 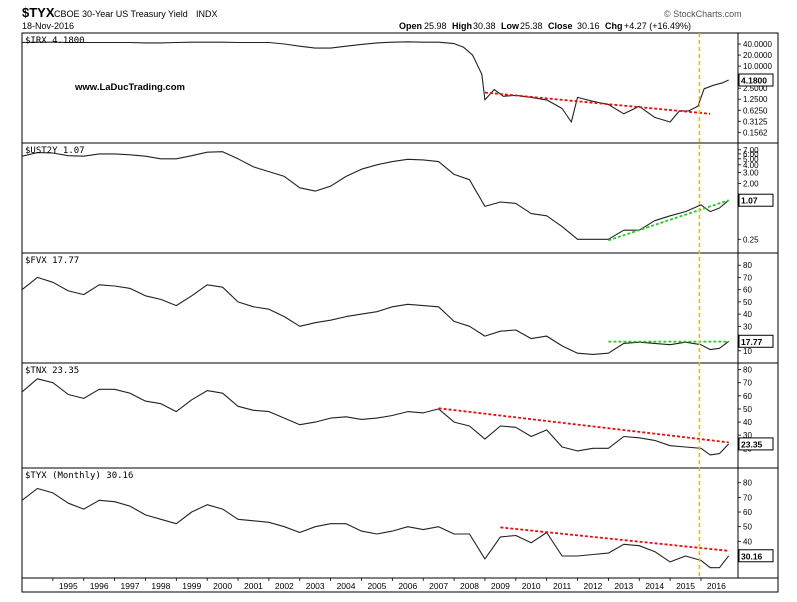 I want to click on x-tick-label: 2011, so click(x=562, y=586).